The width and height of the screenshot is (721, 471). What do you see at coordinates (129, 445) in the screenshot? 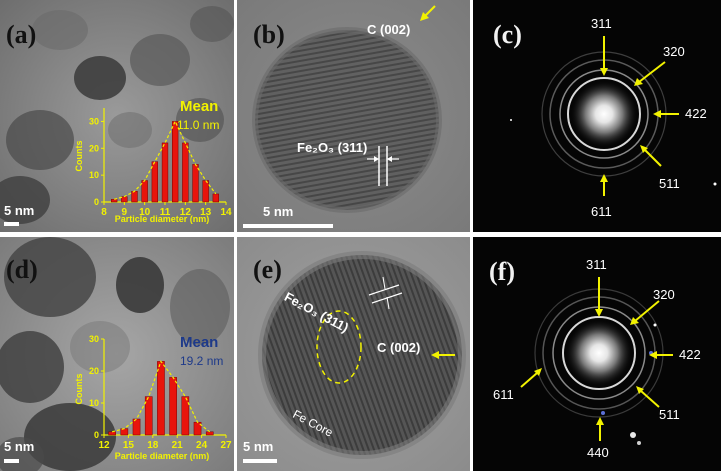
I see `histD-xtick-label: 15` at bounding box center [129, 445].